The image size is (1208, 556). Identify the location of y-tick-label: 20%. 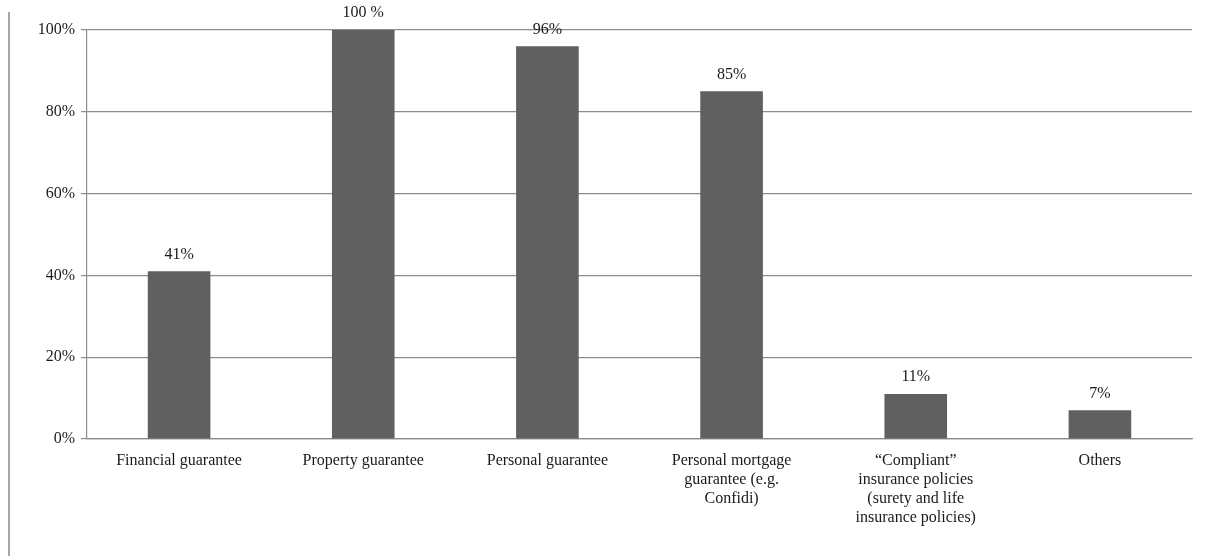
(60, 356).